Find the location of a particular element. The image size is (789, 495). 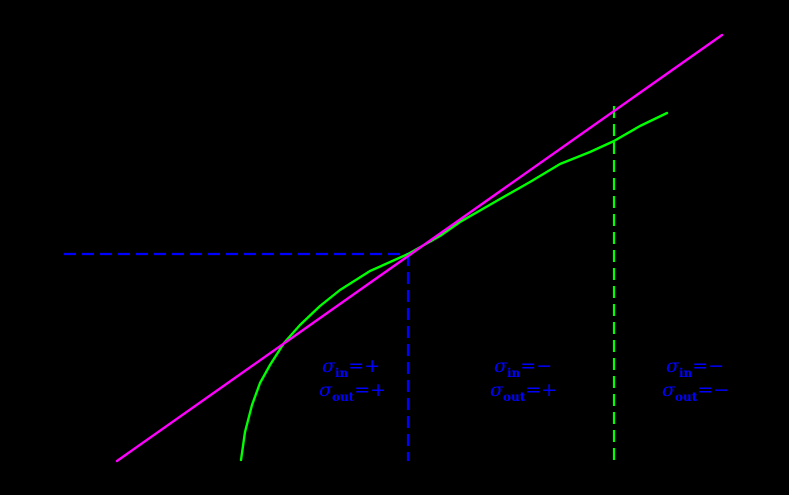

sigma-out-label: σout=− is located at coordinates (695, 391).